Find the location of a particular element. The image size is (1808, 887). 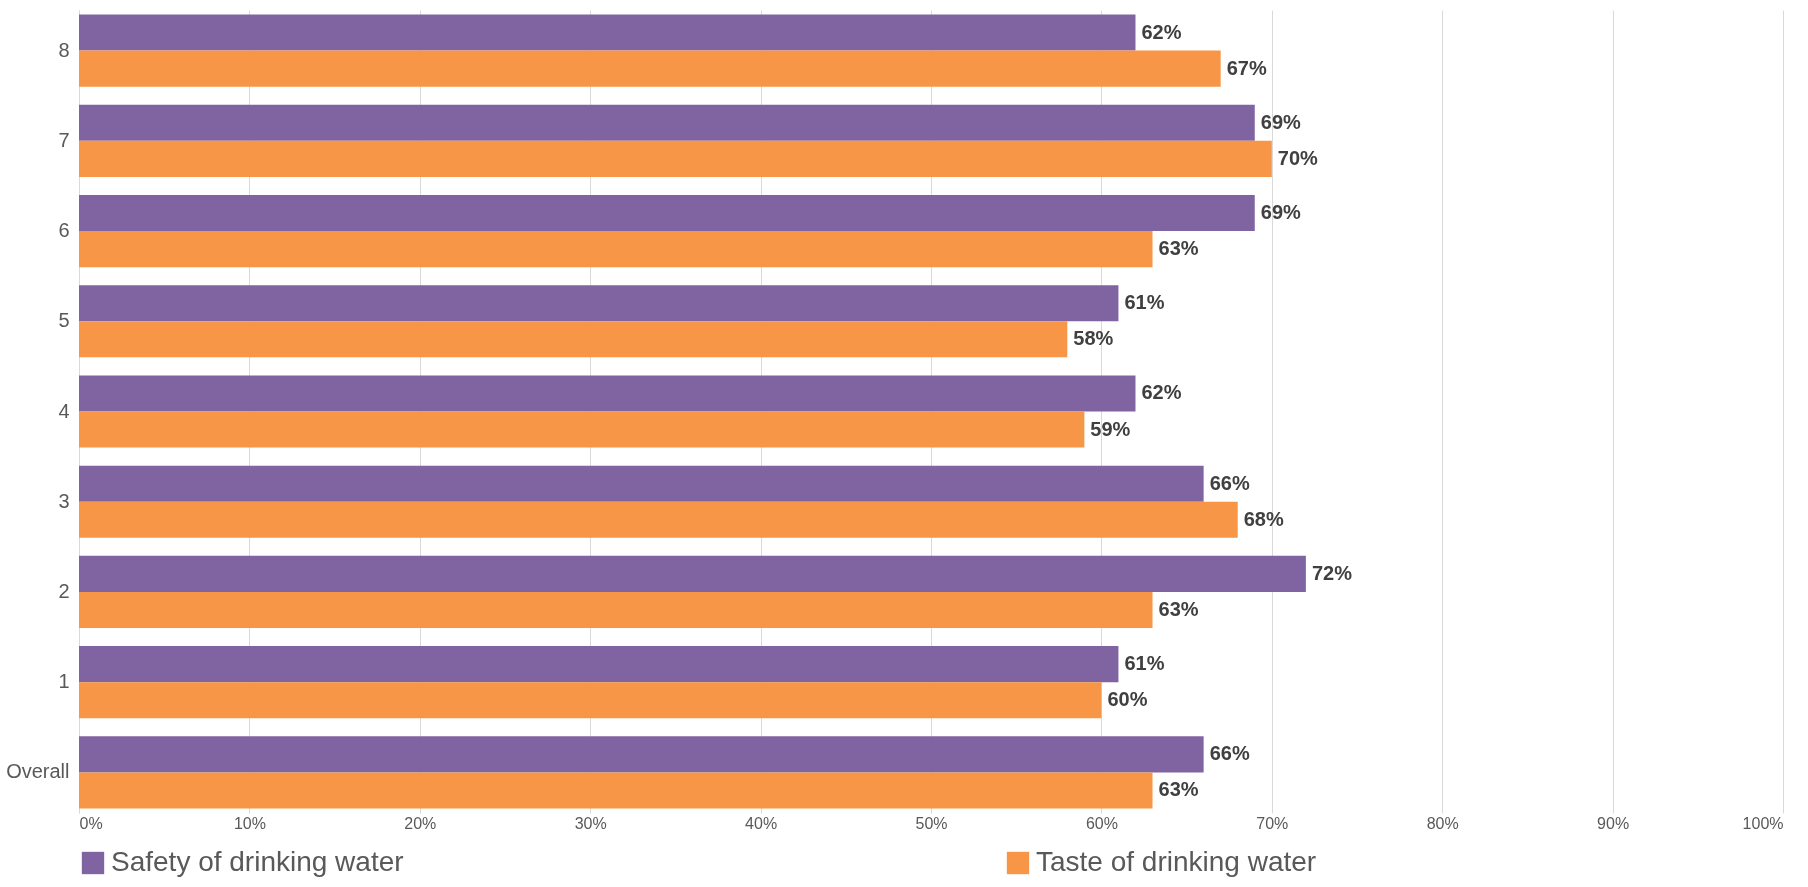

x-tick-label: 80% is located at coordinates (1442, 823).